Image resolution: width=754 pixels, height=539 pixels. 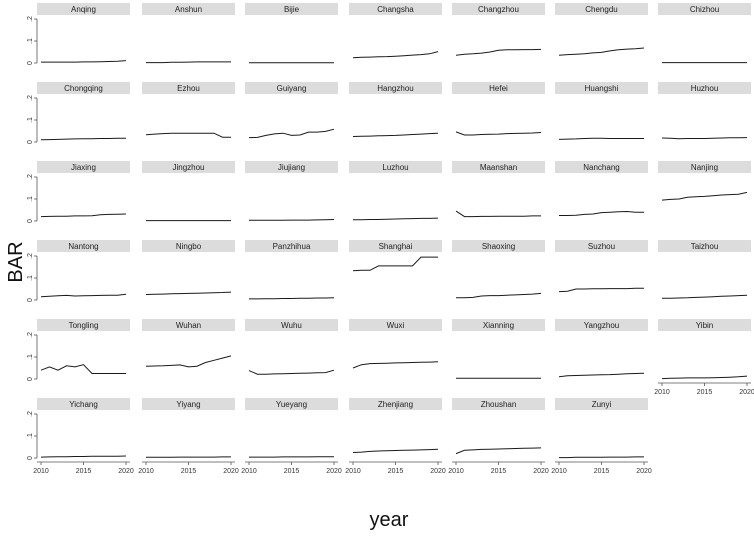 I want to click on panel-chizhou: Chizhou, so click(x=704, y=33).